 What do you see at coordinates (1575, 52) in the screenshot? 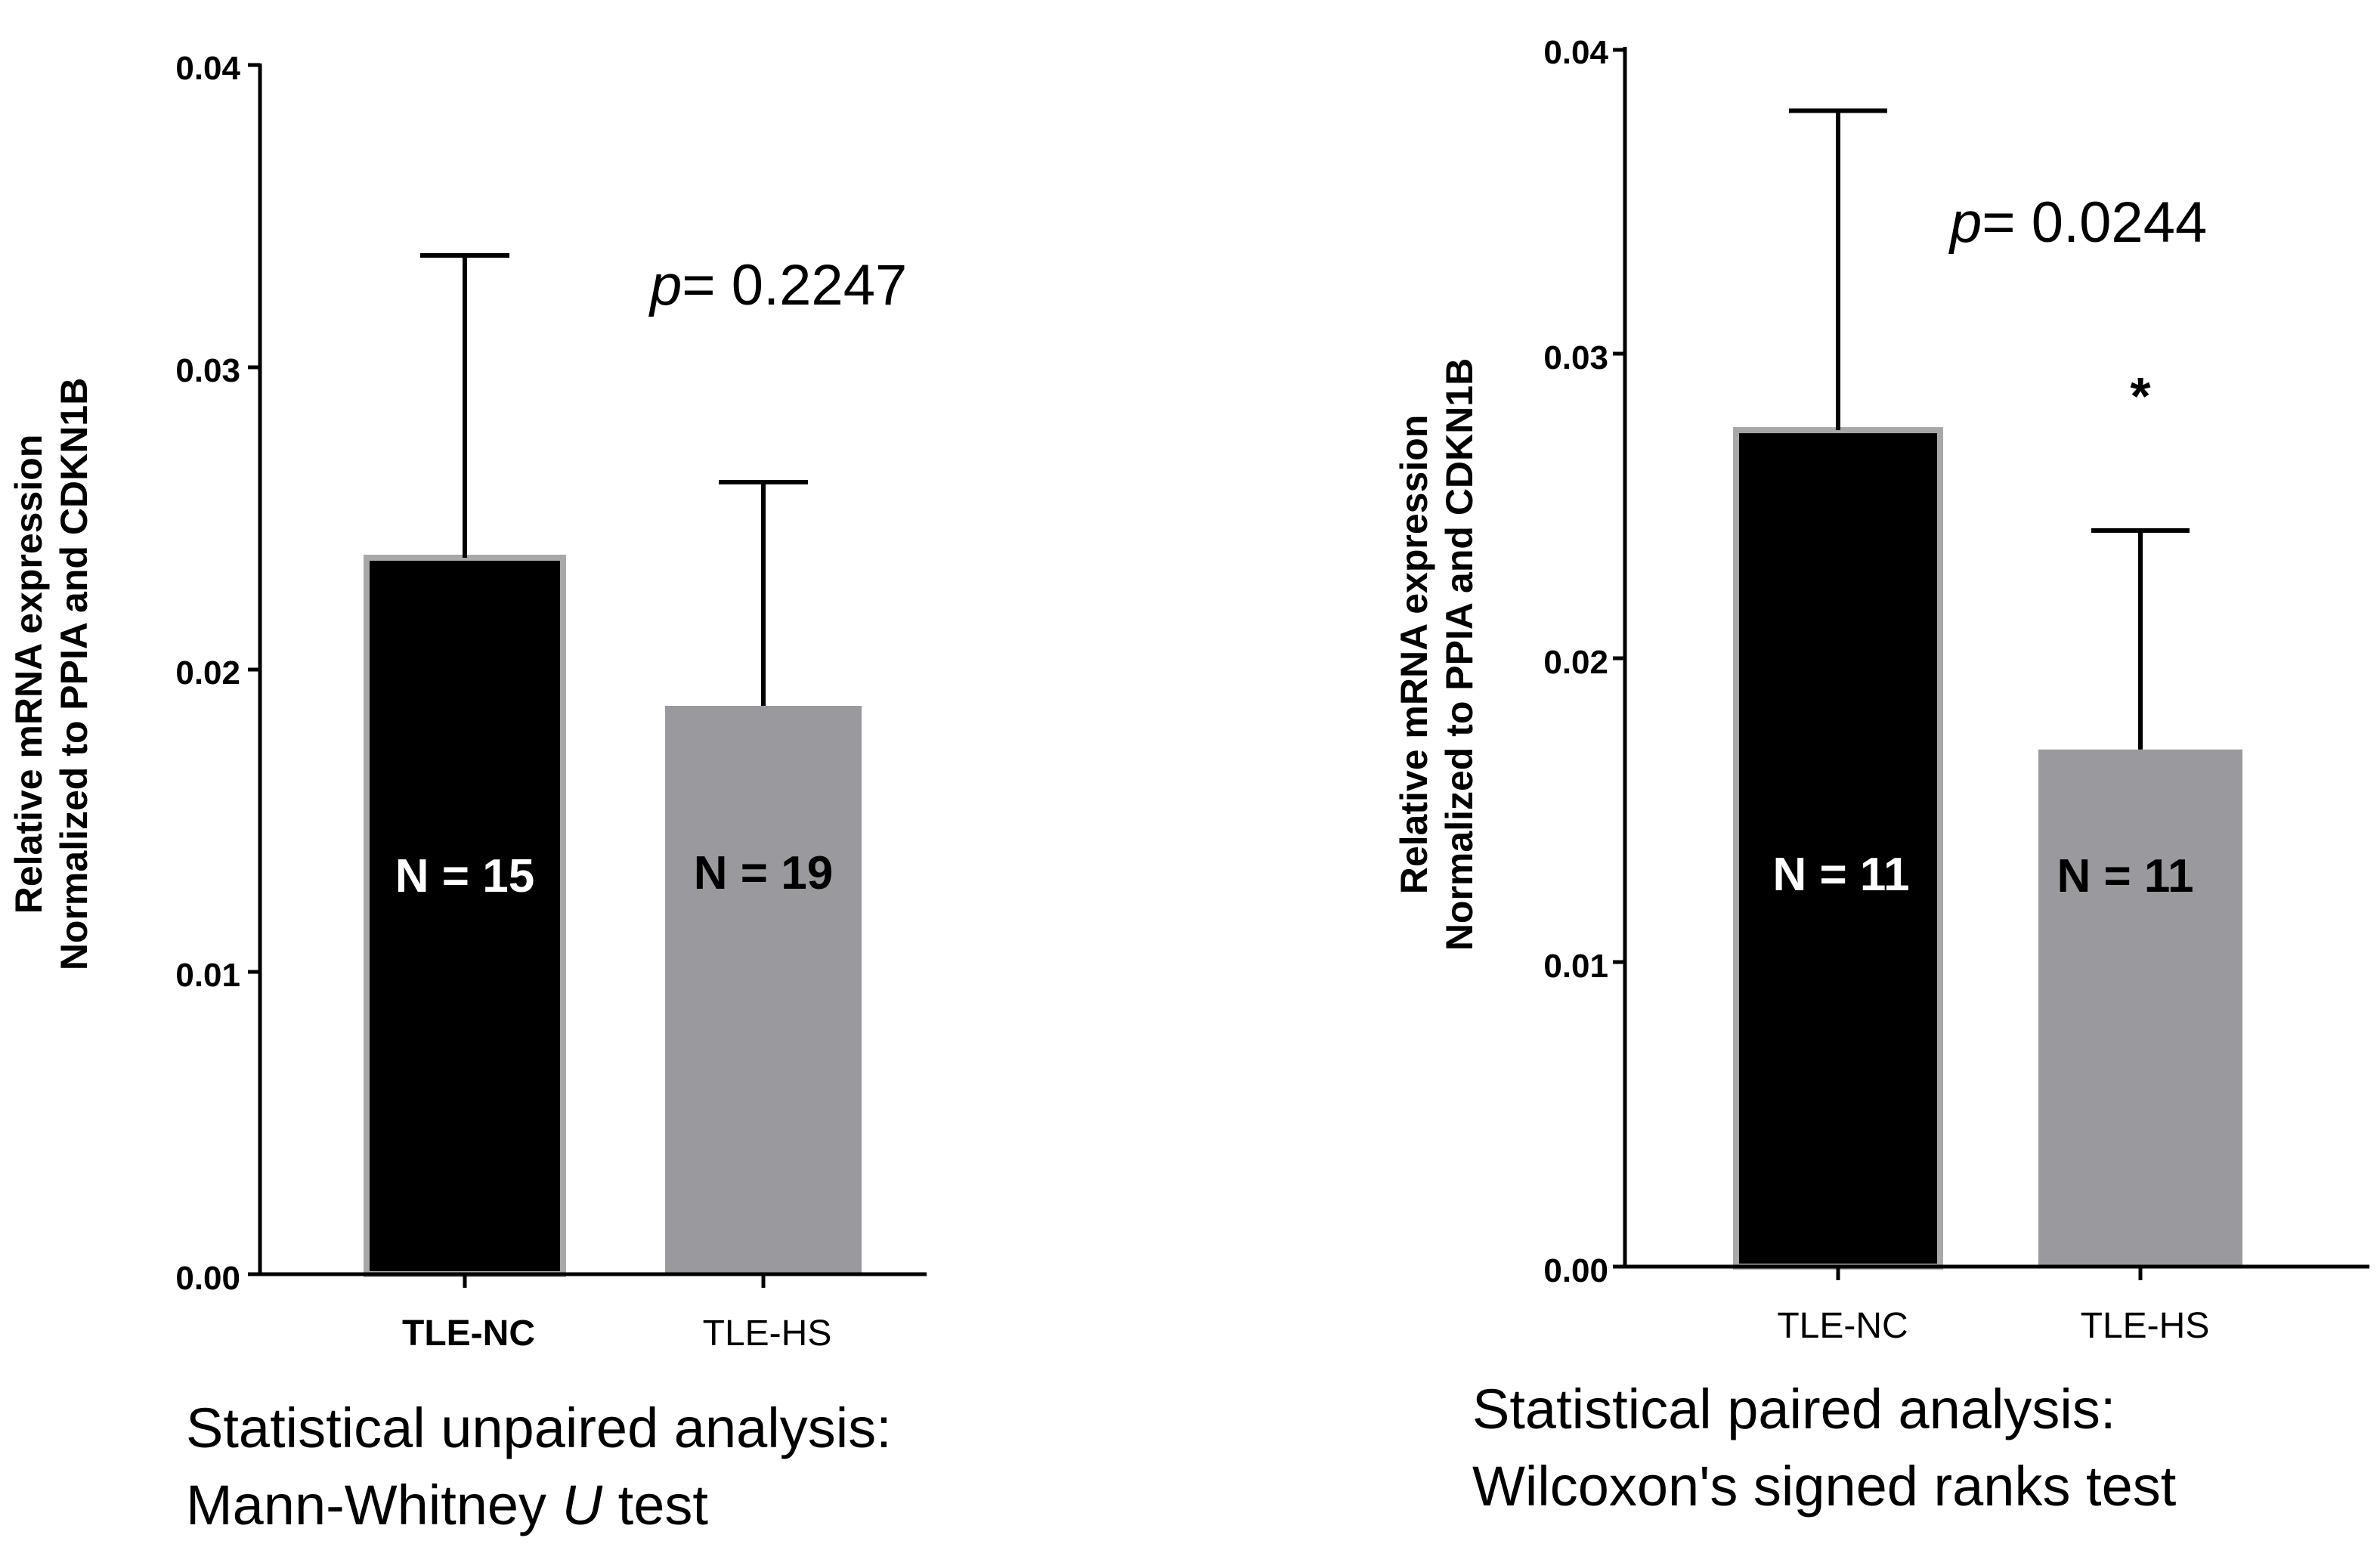
I see `right-ytick-label-4: 0.04` at bounding box center [1575, 52].